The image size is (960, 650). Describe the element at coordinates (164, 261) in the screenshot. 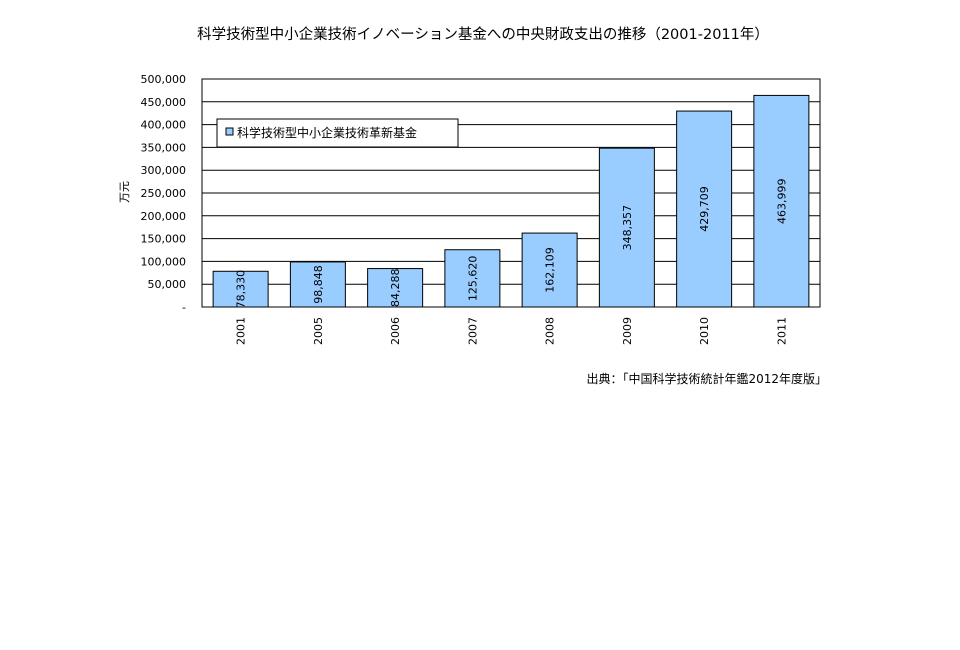

I see `y-tick-label: 100,000` at that location.